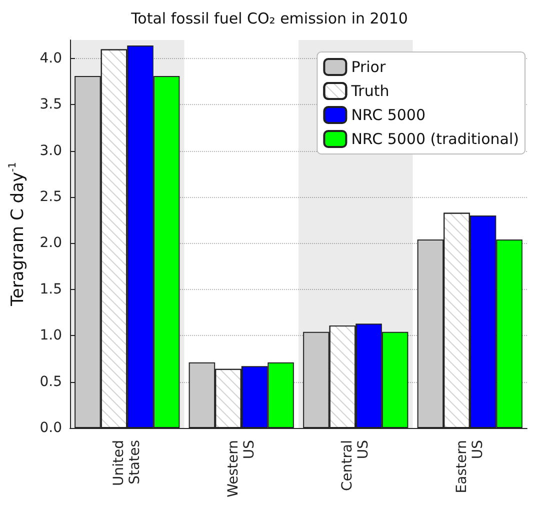  I want to click on y-tick-label: 4.0, so click(51, 58).